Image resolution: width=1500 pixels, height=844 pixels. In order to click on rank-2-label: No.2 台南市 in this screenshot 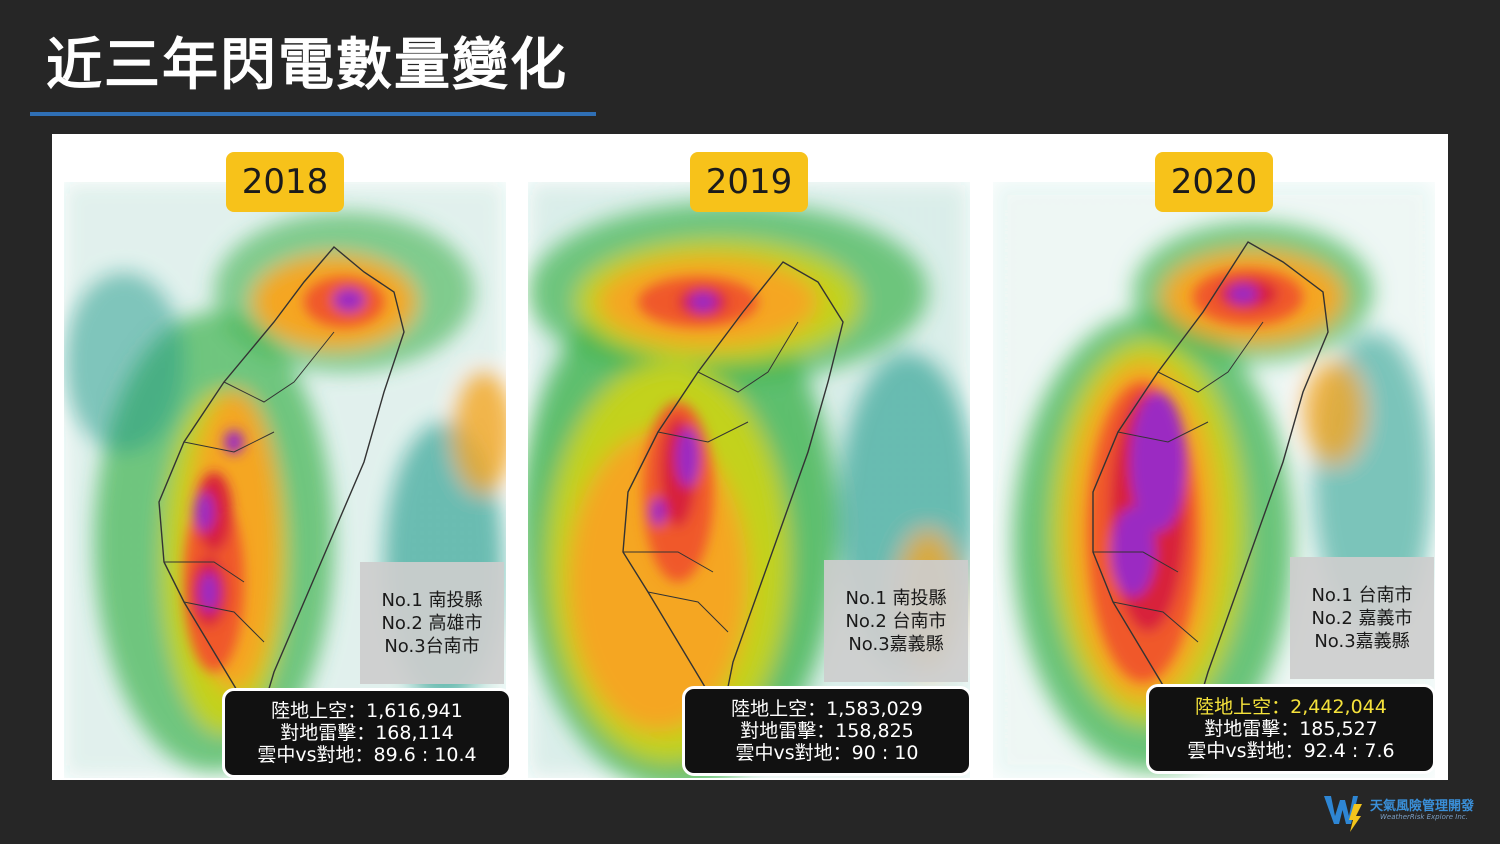, I will do `click(896, 621)`.